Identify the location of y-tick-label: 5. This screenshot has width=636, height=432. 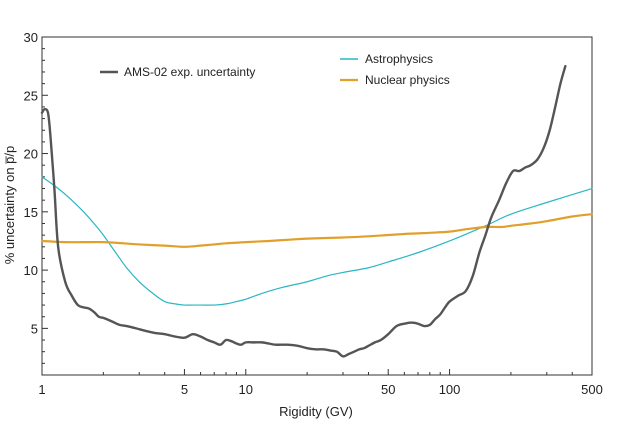
(34, 328).